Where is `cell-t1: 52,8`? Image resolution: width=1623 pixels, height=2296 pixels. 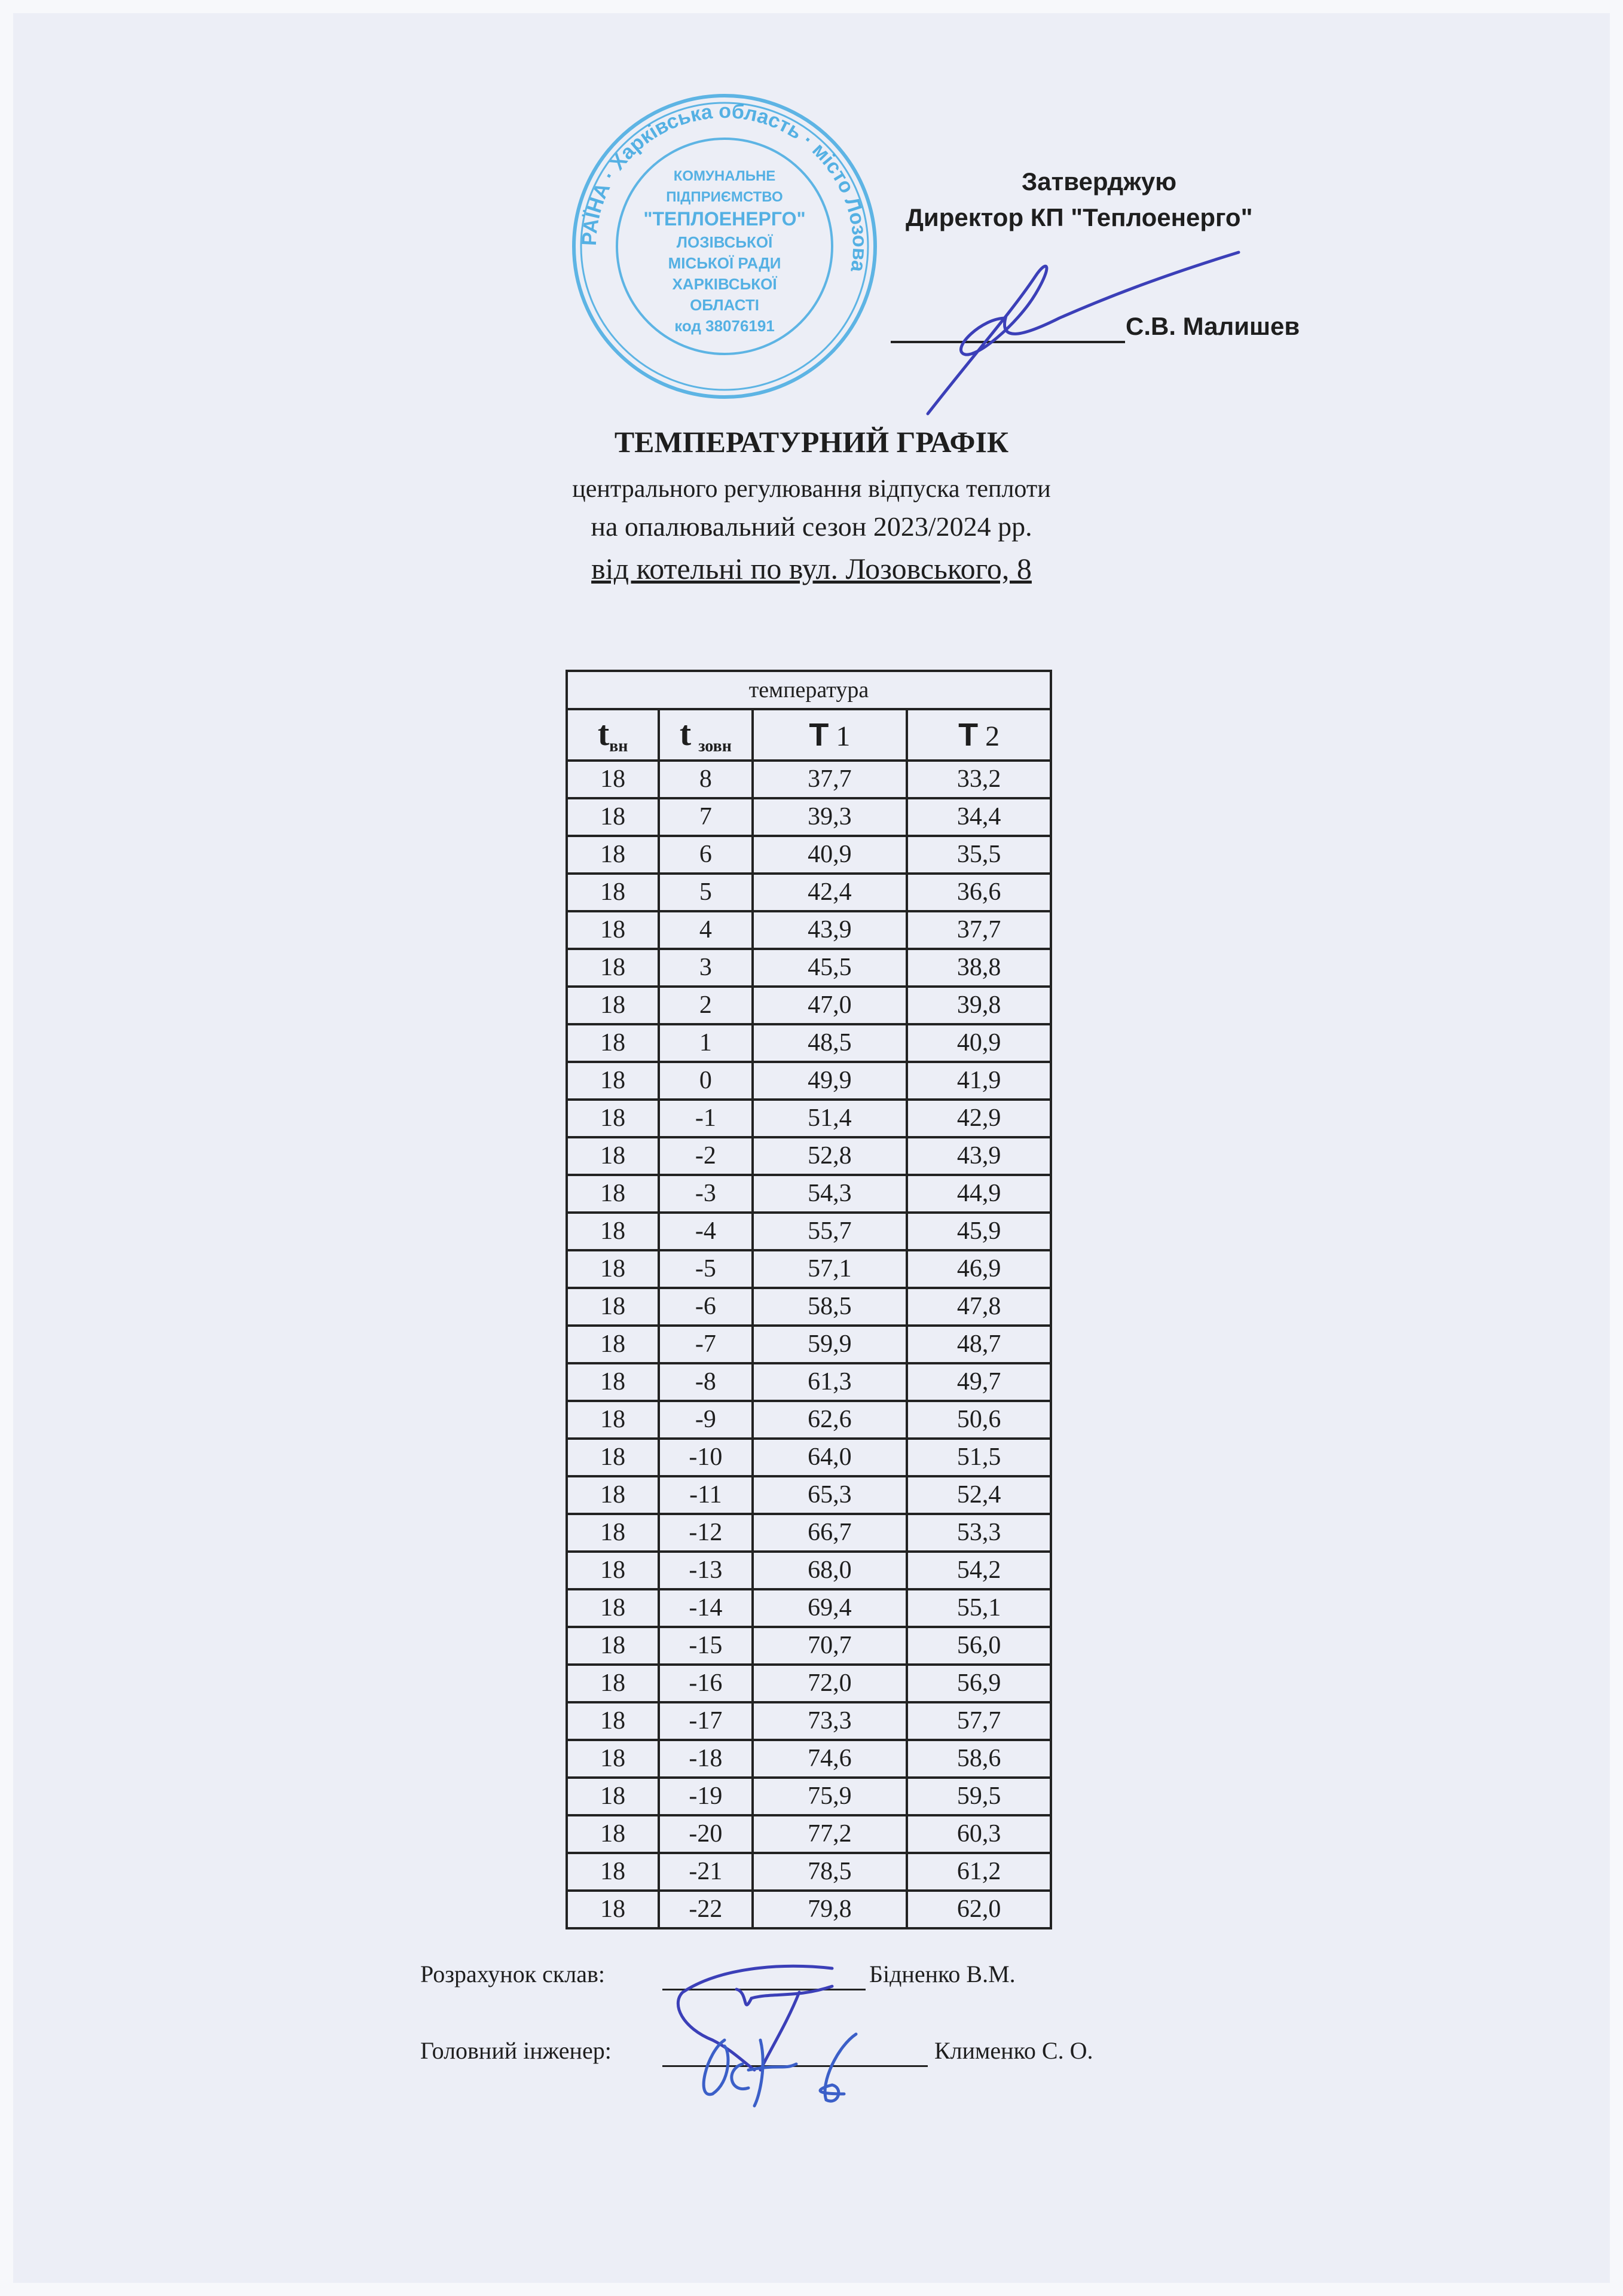 cell-t1: 52,8 is located at coordinates (830, 1156).